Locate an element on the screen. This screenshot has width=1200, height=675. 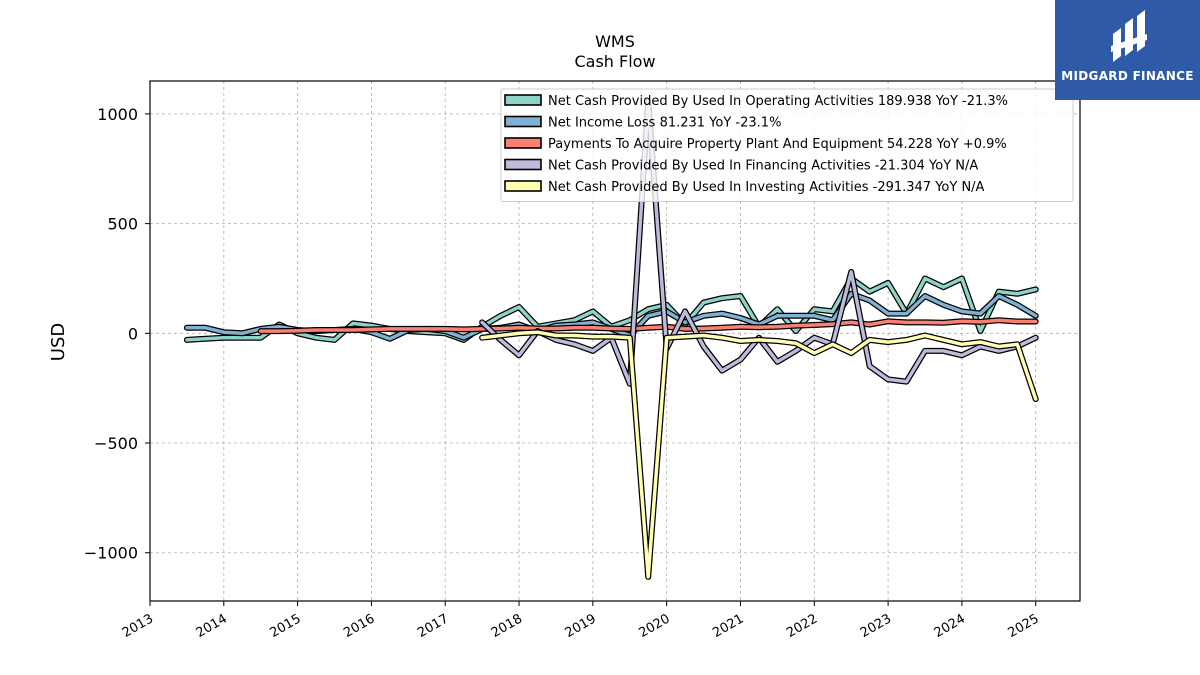
chart-title: WMS is located at coordinates (615, 41).